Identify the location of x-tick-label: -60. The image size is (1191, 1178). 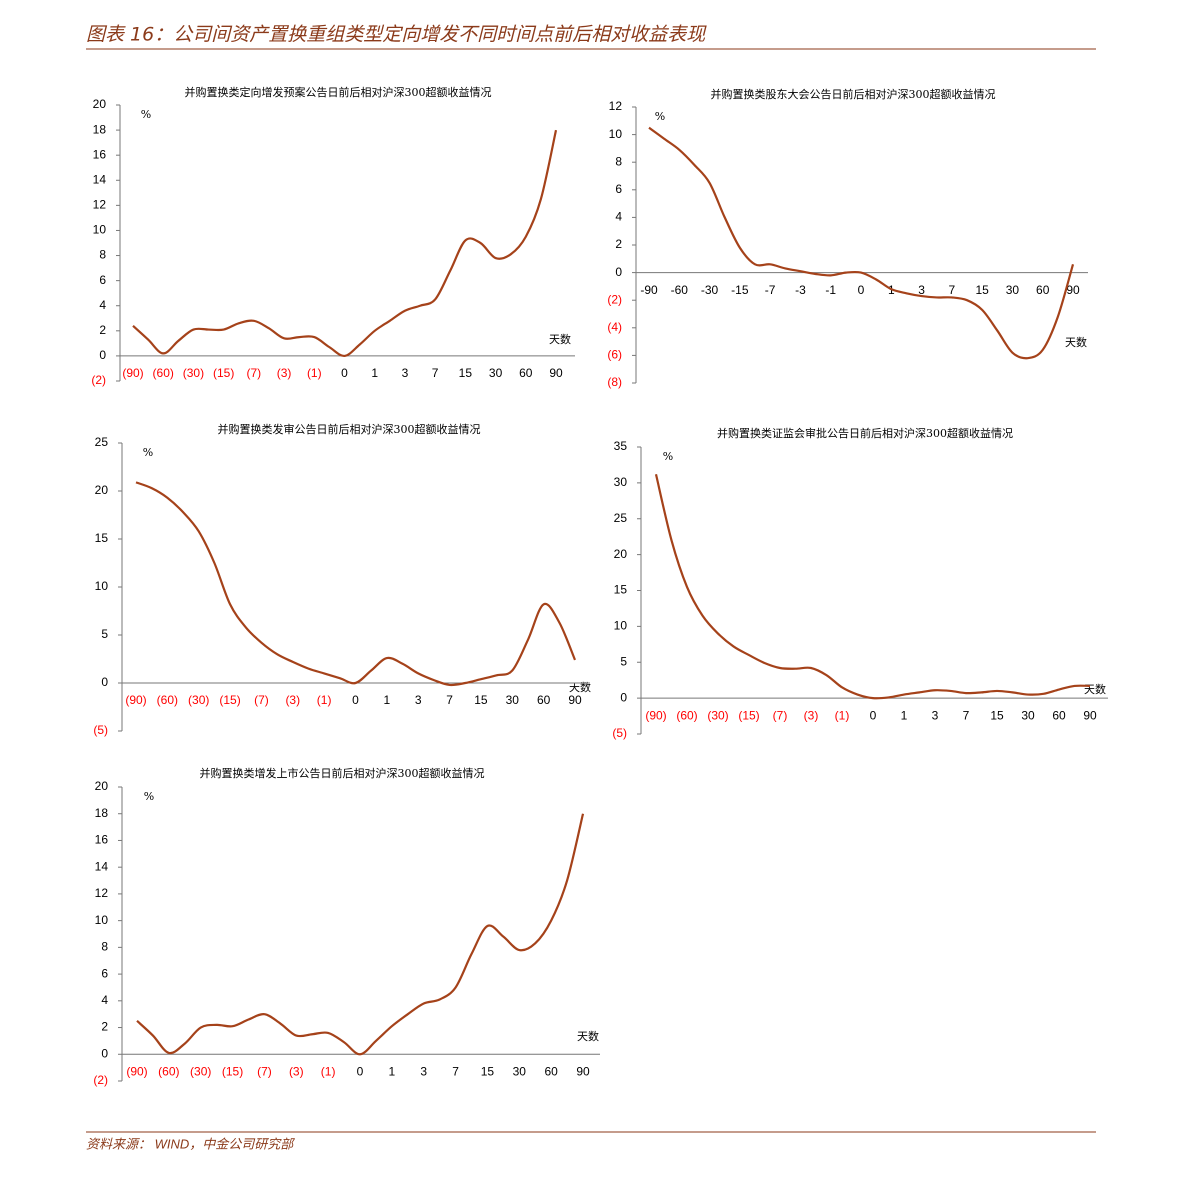
(680, 290).